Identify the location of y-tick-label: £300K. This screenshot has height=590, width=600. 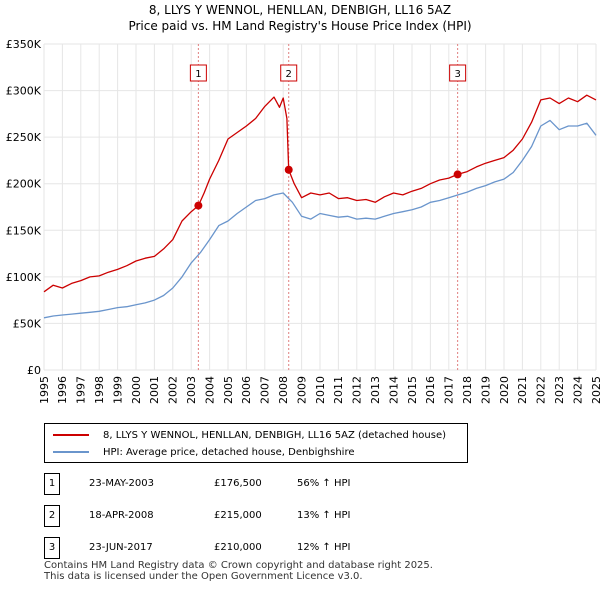
(24, 91).